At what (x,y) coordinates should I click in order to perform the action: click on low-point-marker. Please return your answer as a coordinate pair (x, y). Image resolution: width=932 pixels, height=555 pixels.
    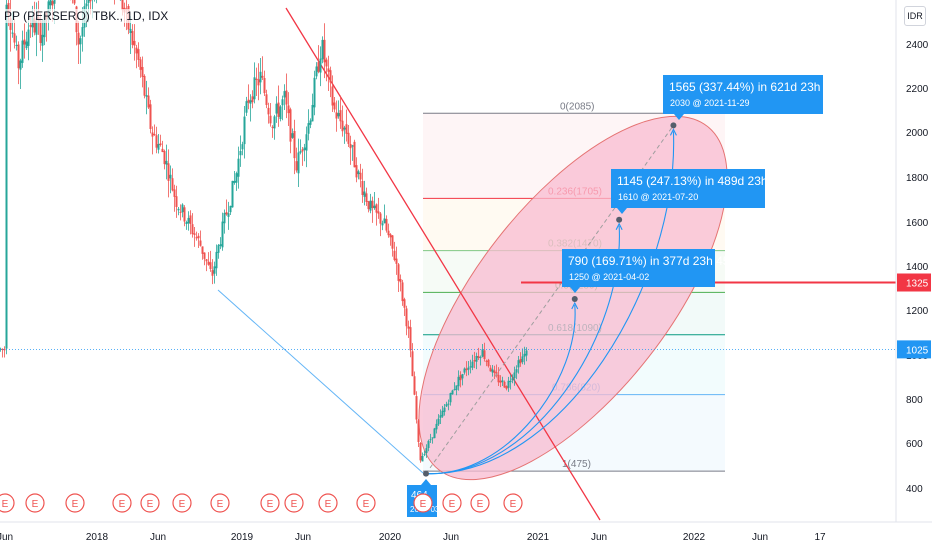
    Looking at the image, I should click on (426, 474).